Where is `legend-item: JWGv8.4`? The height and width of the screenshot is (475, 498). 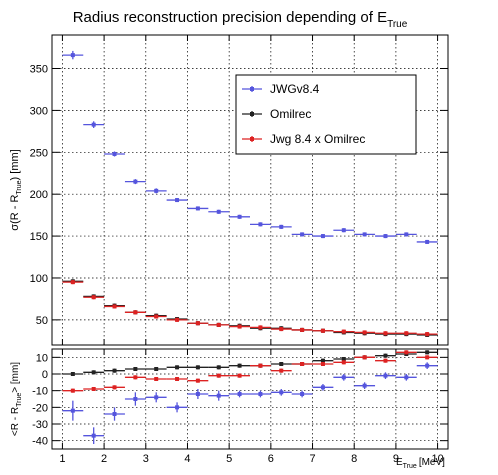
legend-item: JWGv8.4 is located at coordinates (281, 89).